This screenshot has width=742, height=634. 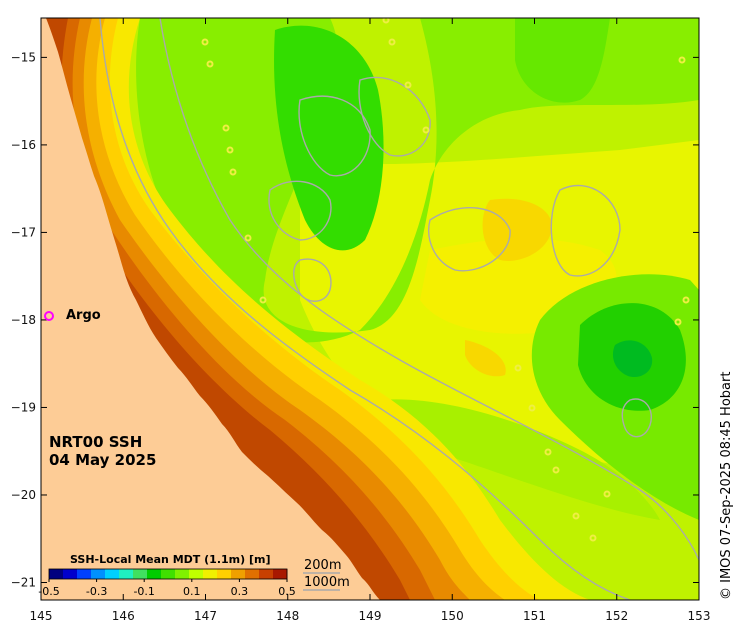 I want to click on x-tick-label: 146, so click(x=123, y=616).